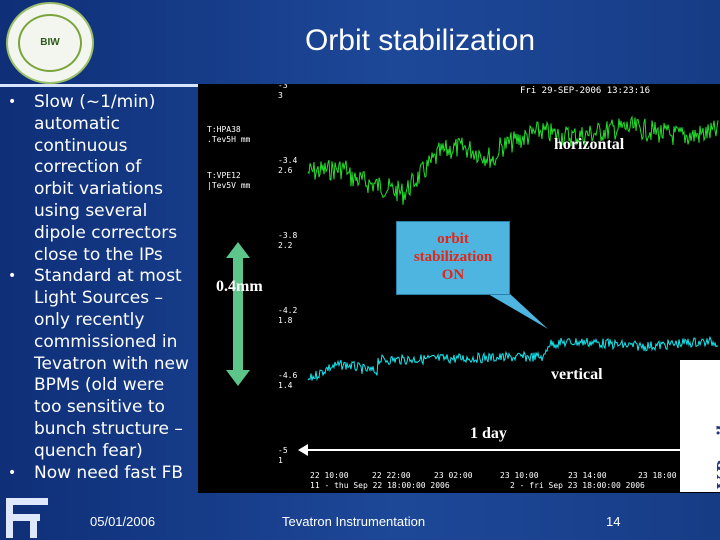 The width and height of the screenshot is (720, 540). What do you see at coordinates (285, 385) in the screenshot?
I see `y-tick-right: 1.4` at bounding box center [285, 385].